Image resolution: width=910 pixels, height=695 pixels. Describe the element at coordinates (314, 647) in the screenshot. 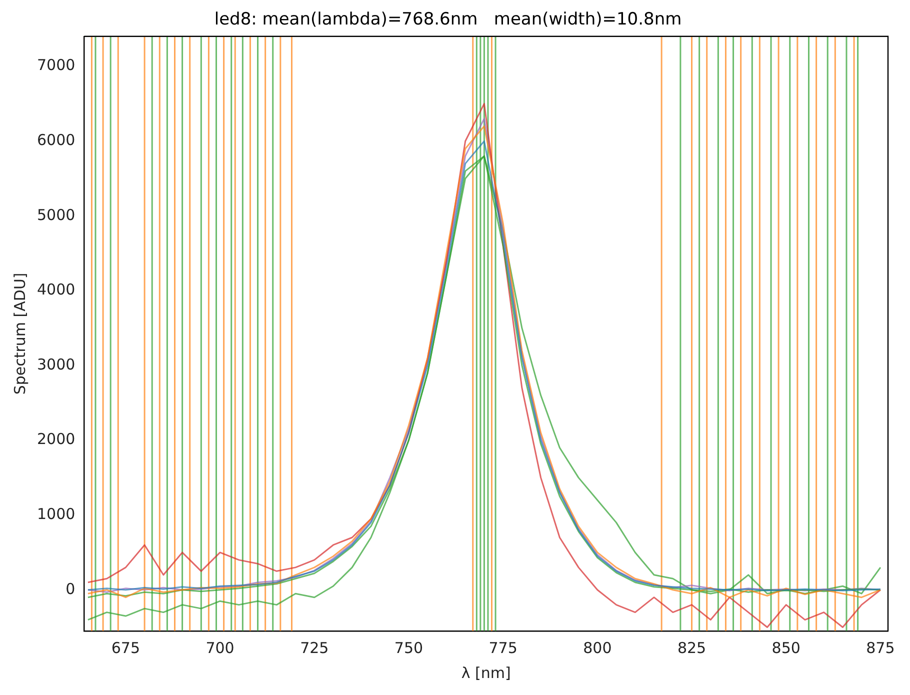

I see `x-tick-label: 725` at that location.